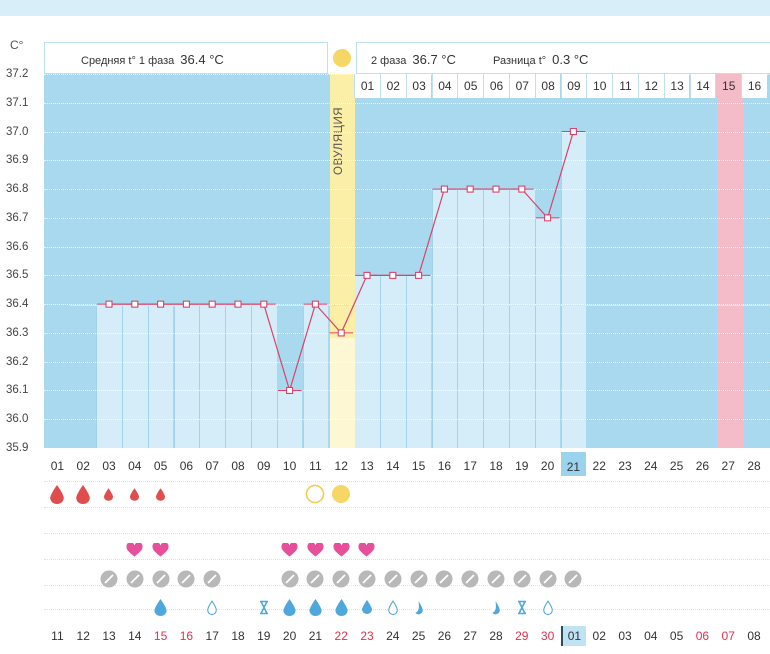  What do you see at coordinates (135, 636) in the screenshot?
I see `calendar-day-label: 14` at bounding box center [135, 636].